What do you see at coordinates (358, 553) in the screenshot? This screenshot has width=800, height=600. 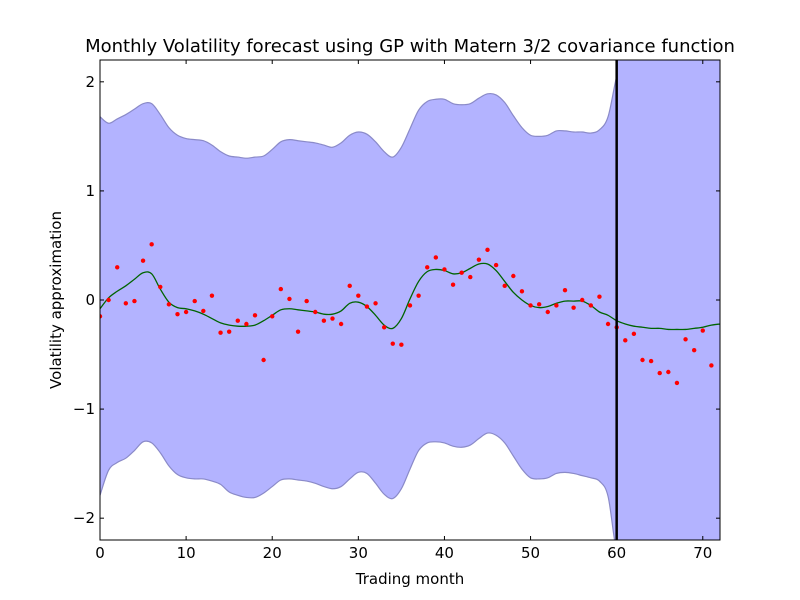 I see `x-tick-label: 30` at bounding box center [358, 553].